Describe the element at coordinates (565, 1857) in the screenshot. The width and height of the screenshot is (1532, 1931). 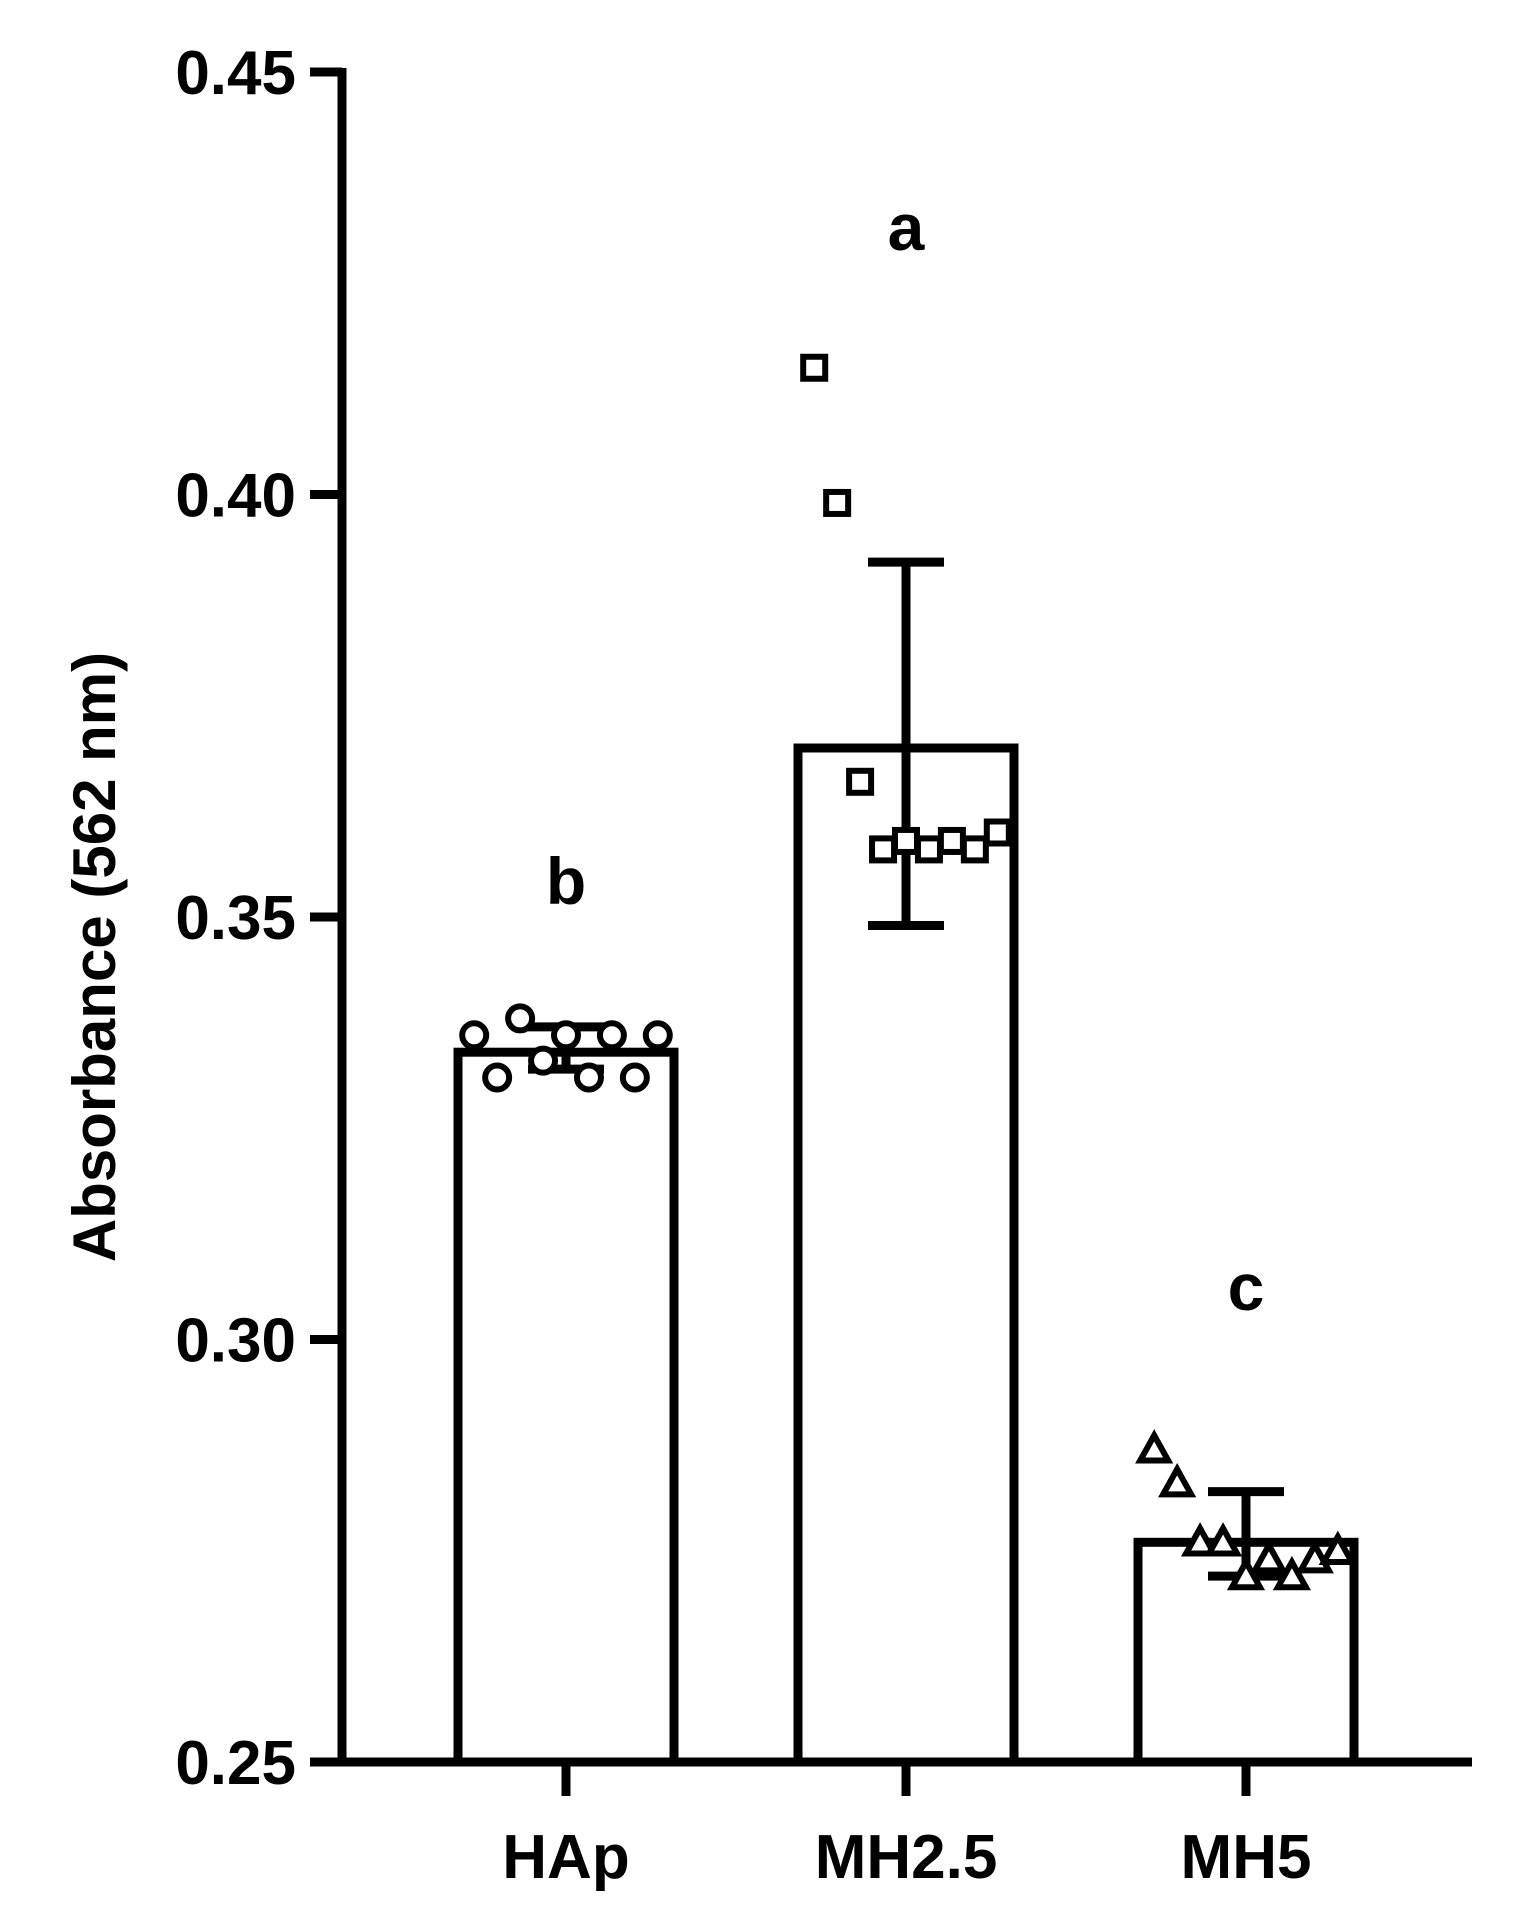
I see `x-tick-label: HAp` at that location.